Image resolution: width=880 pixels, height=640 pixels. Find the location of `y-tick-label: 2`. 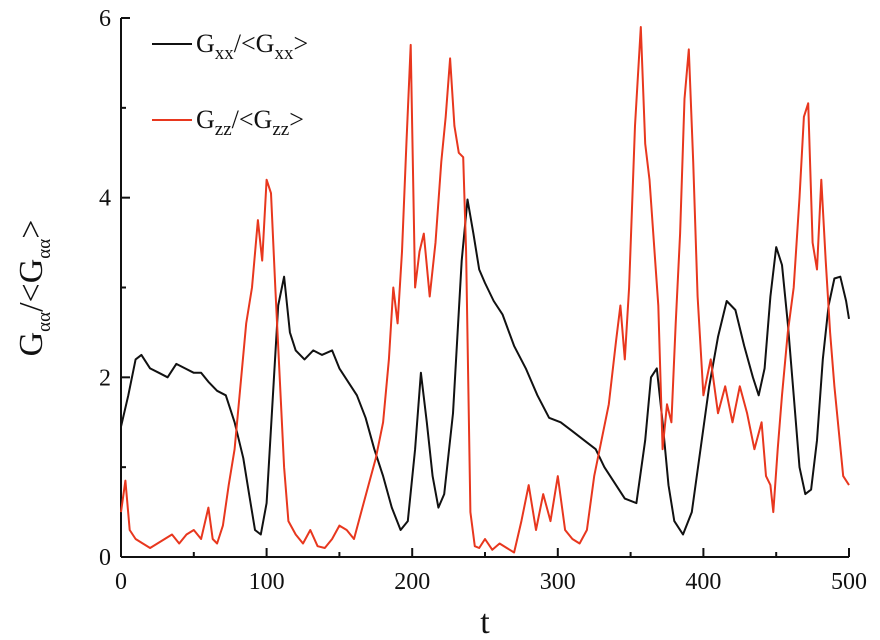

y-tick-label: 2 is located at coordinates (105, 378).